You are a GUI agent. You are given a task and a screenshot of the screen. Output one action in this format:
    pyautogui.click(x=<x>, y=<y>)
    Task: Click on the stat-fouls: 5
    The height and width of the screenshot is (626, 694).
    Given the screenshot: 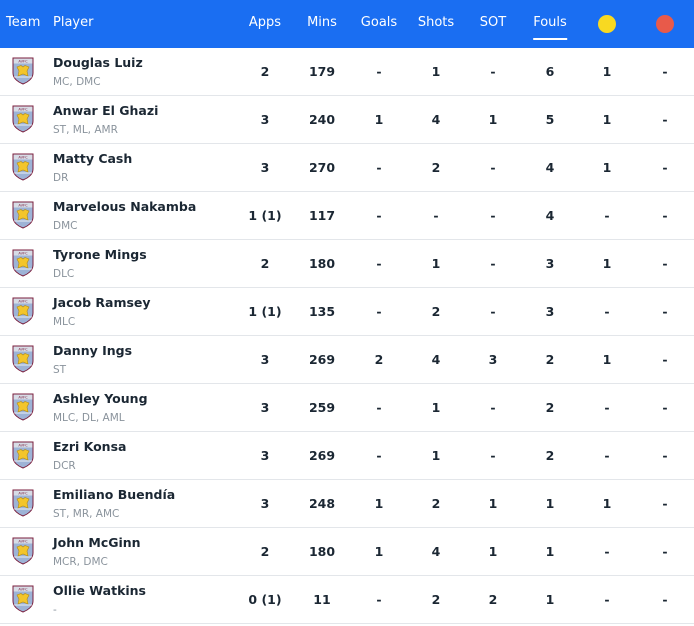 What is the action you would take?
    pyautogui.click(x=550, y=119)
    